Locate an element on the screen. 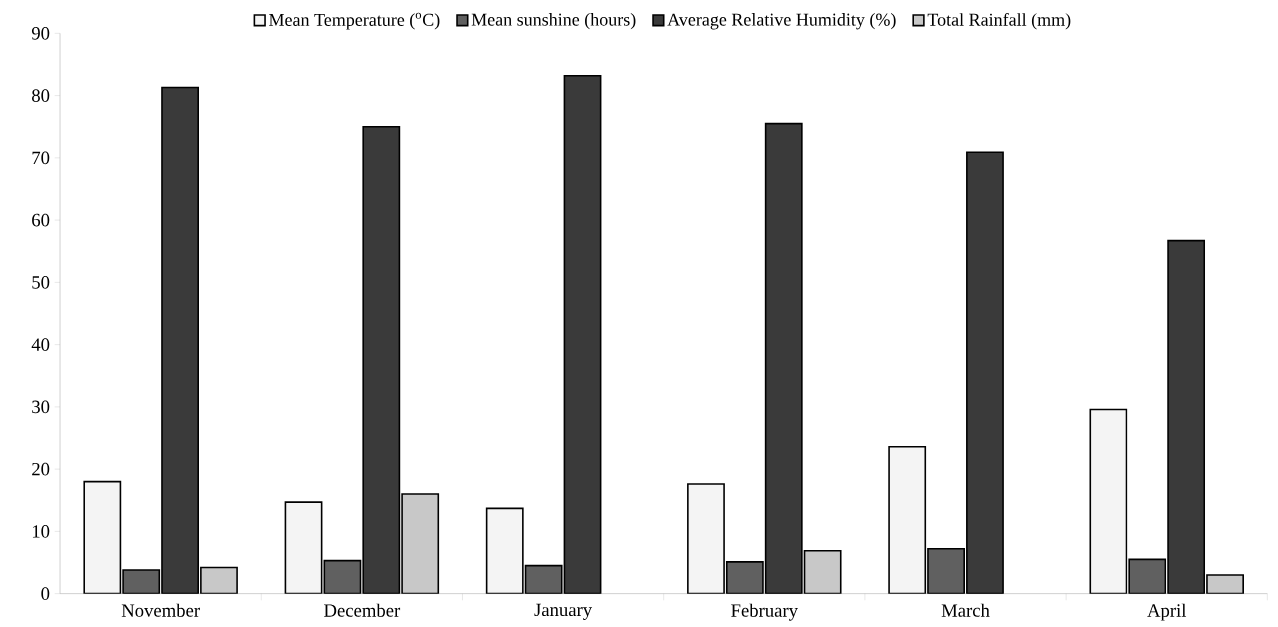 Image resolution: width=1278 pixels, height=627 pixels. y-tick-label: 80 is located at coordinates (41, 95).